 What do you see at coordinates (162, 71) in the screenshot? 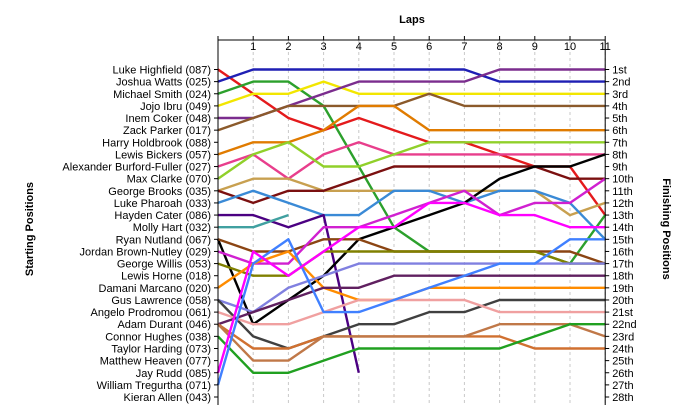
I see `starting-label: Luke Highfield (087)` at bounding box center [162, 71].